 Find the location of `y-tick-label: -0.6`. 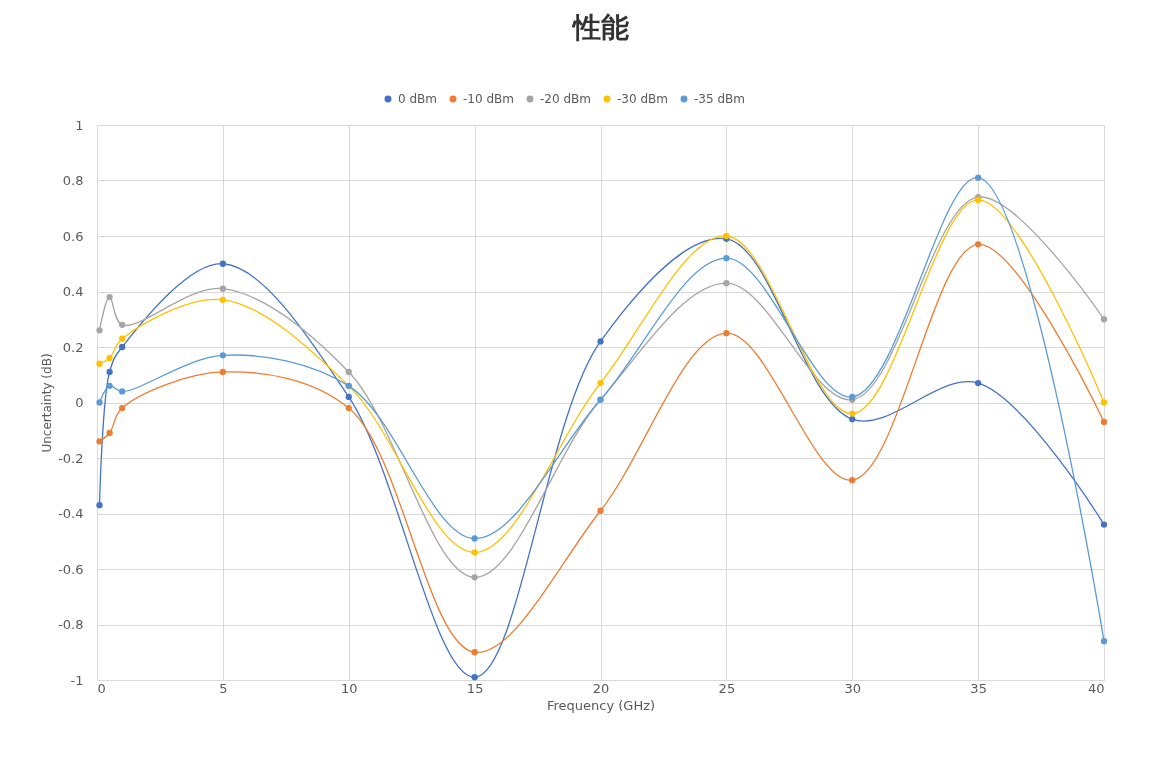

y-tick-label: -0.6 is located at coordinates (71, 569).